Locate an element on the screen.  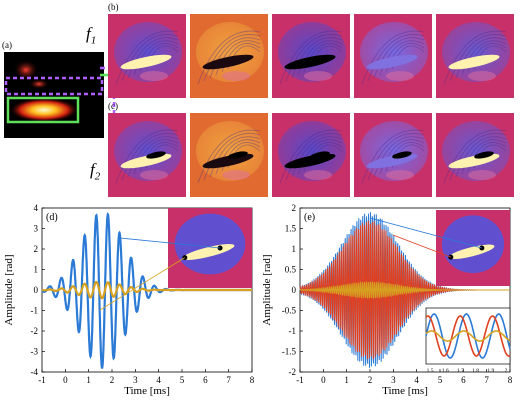
e-zoom-inset: 1.5 1.6 1.7 1.8 1.9 2 is located at coordinates (468, 340).